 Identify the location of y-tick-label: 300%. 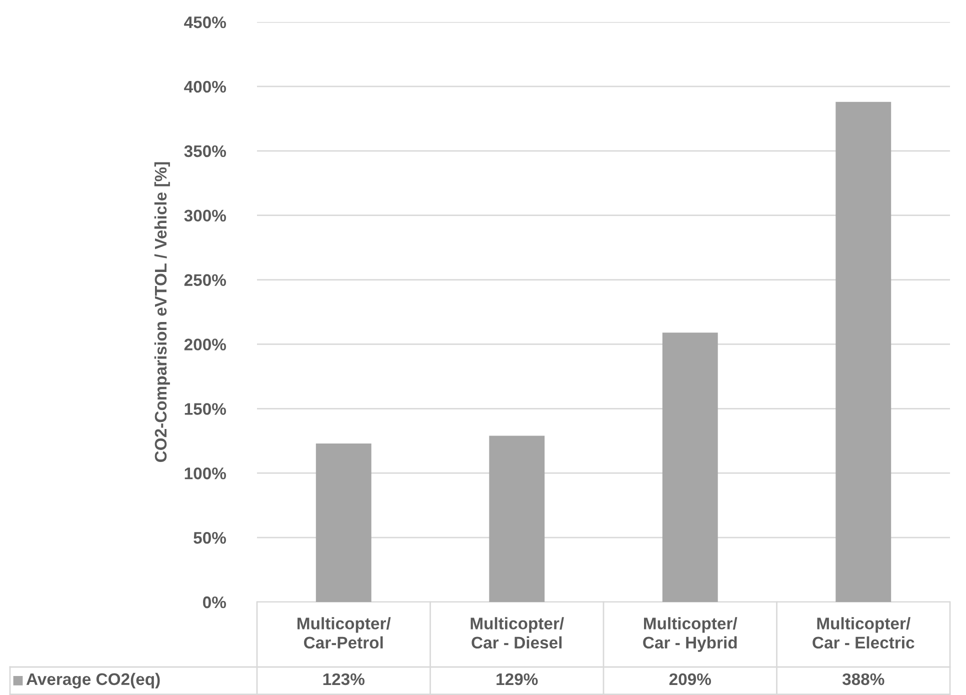
(205, 216).